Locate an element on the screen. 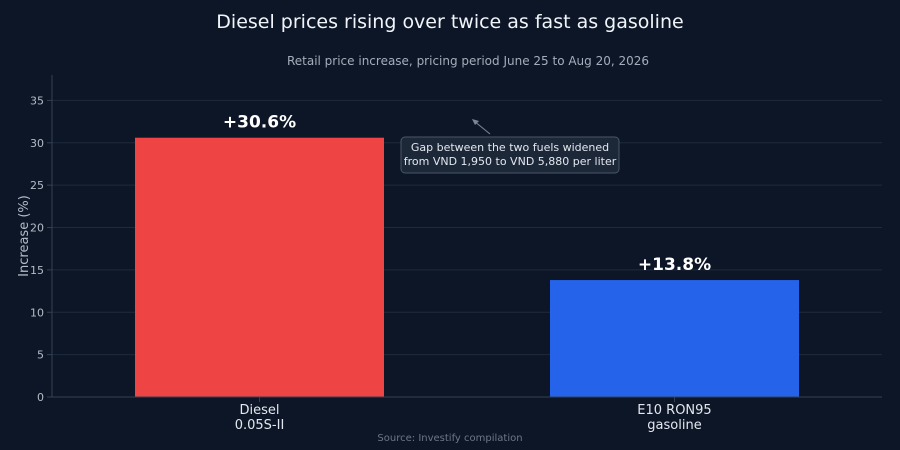 The height and width of the screenshot is (450, 900). y-tick-label: 20 is located at coordinates (37, 228).